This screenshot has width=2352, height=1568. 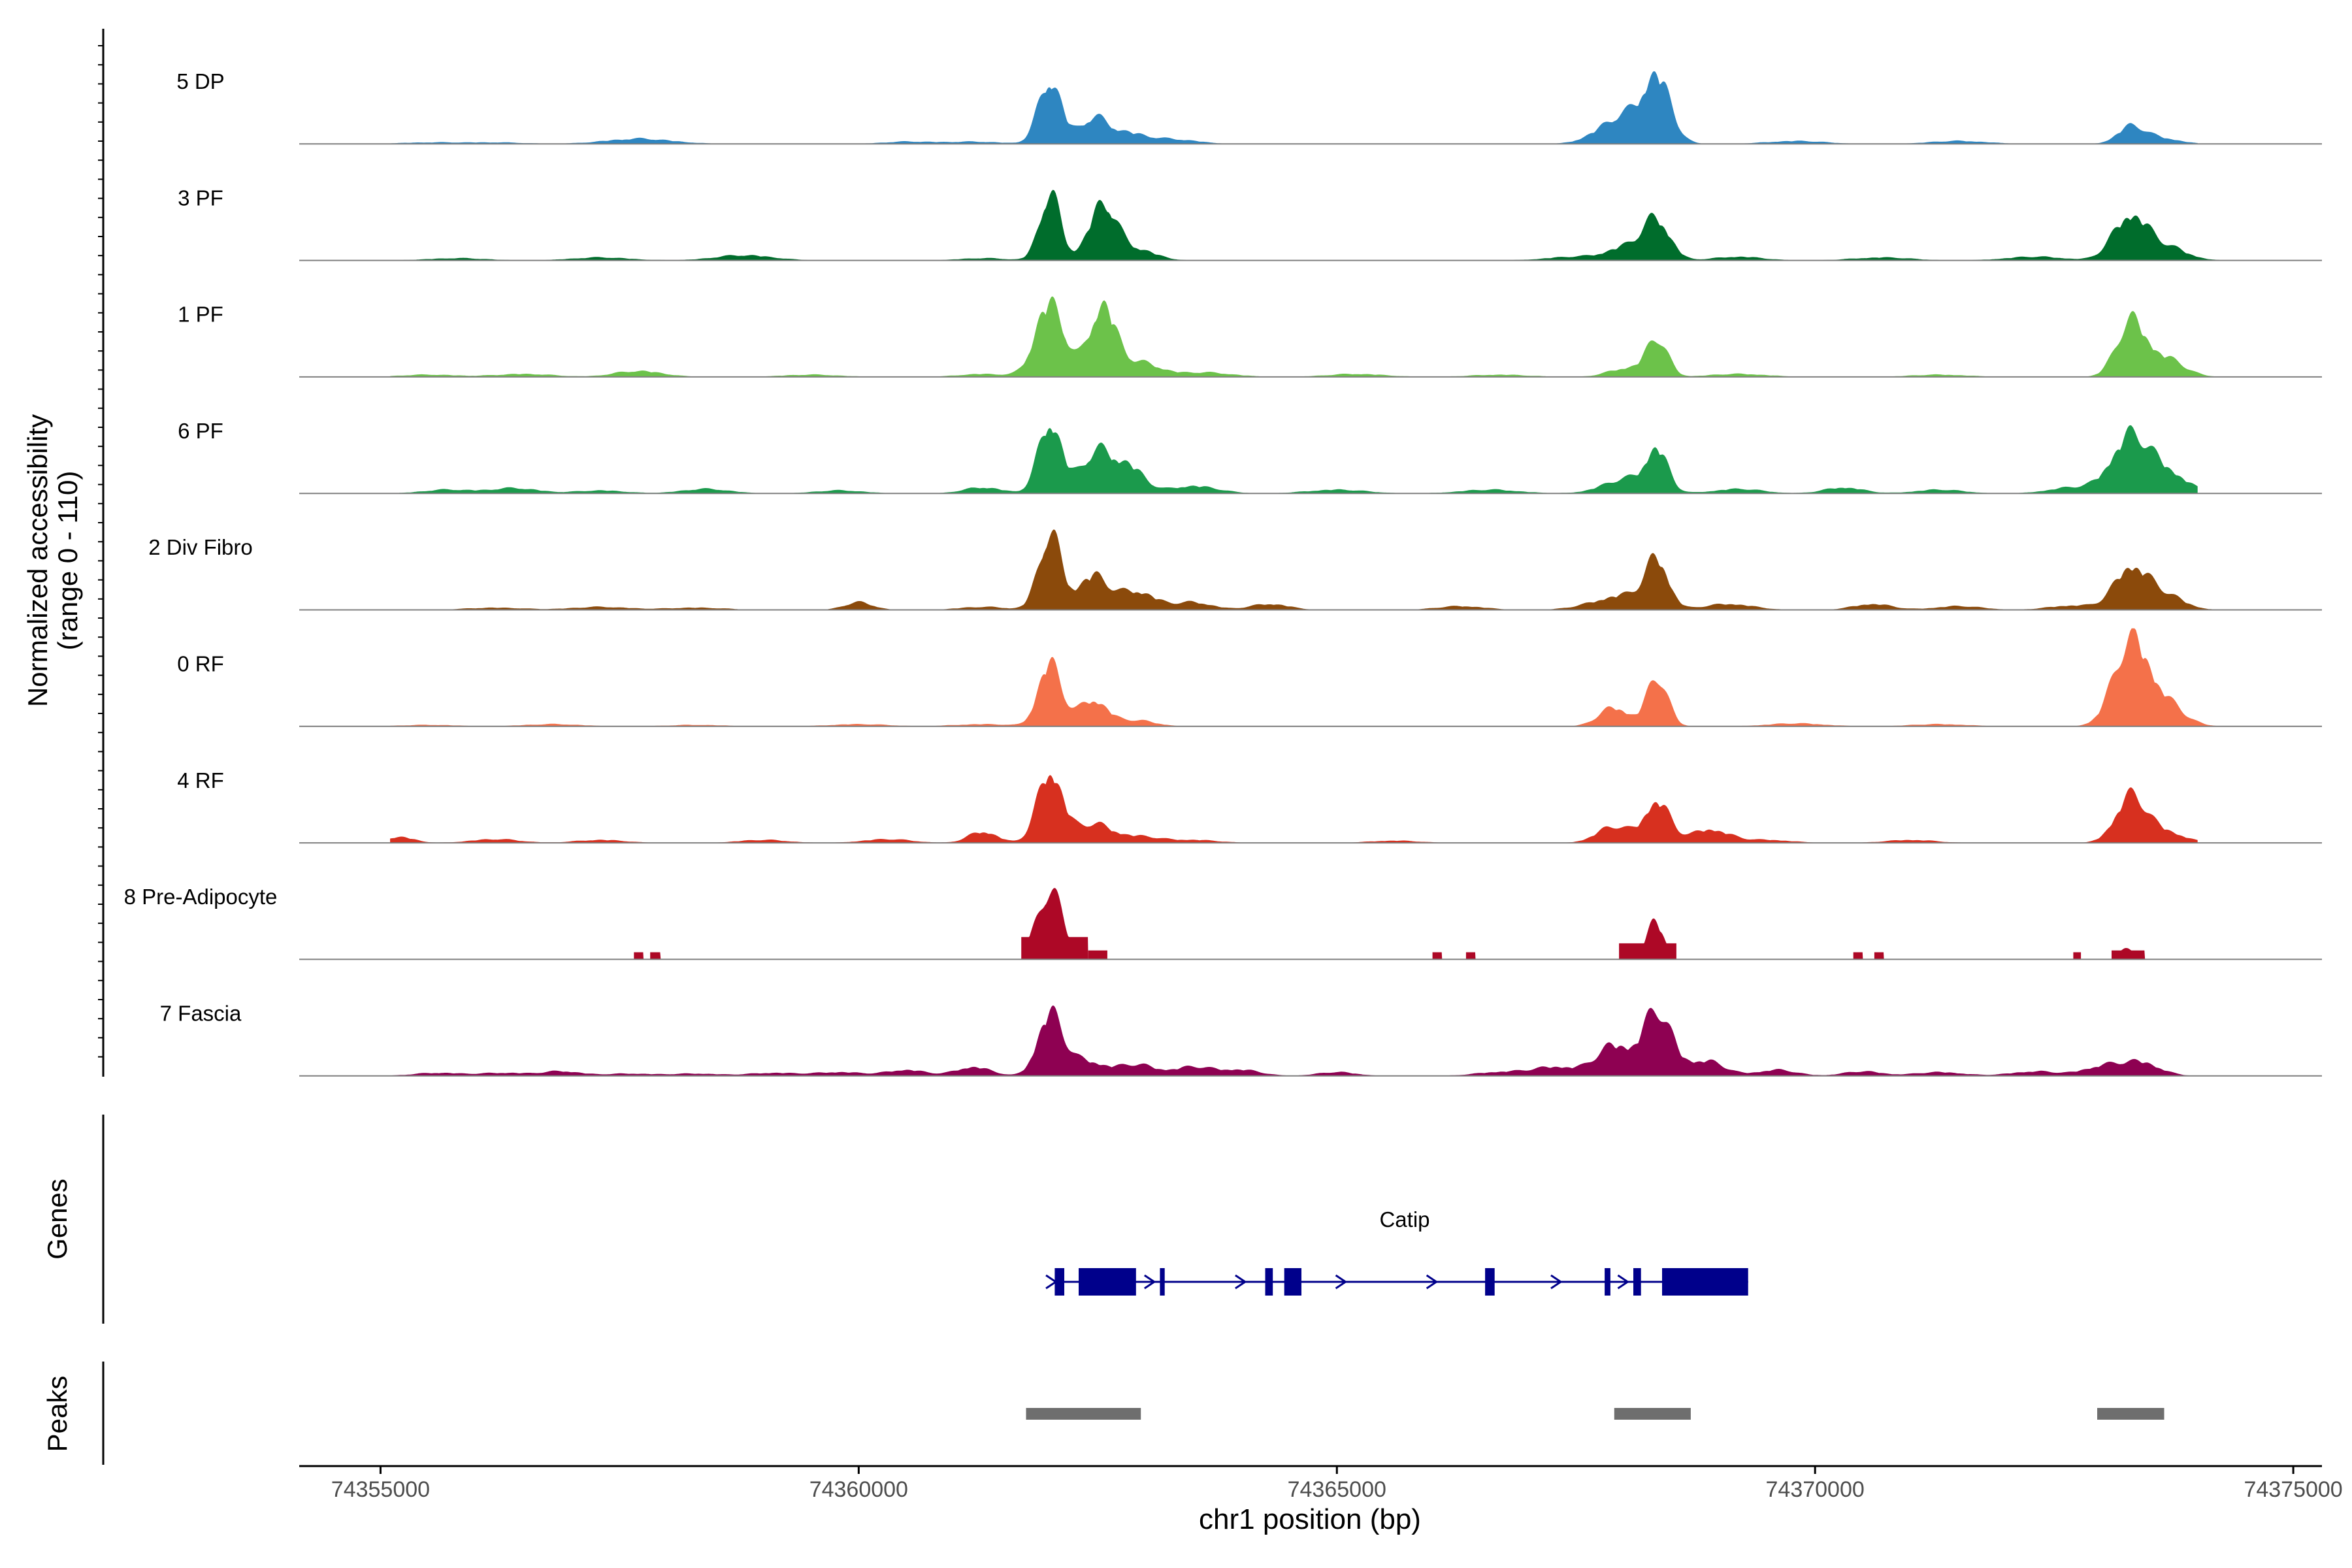 I want to click on track-4-rf: 4 RF, so click(x=1249, y=806).